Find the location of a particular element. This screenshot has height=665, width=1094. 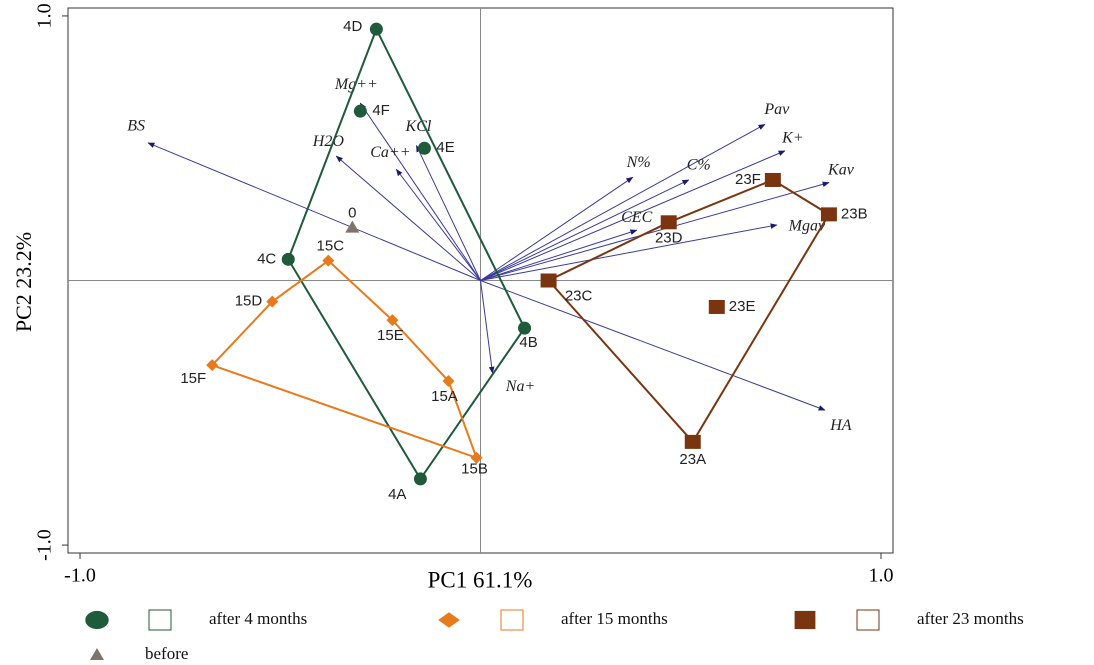

point-label: 15B is located at coordinates (474, 469).